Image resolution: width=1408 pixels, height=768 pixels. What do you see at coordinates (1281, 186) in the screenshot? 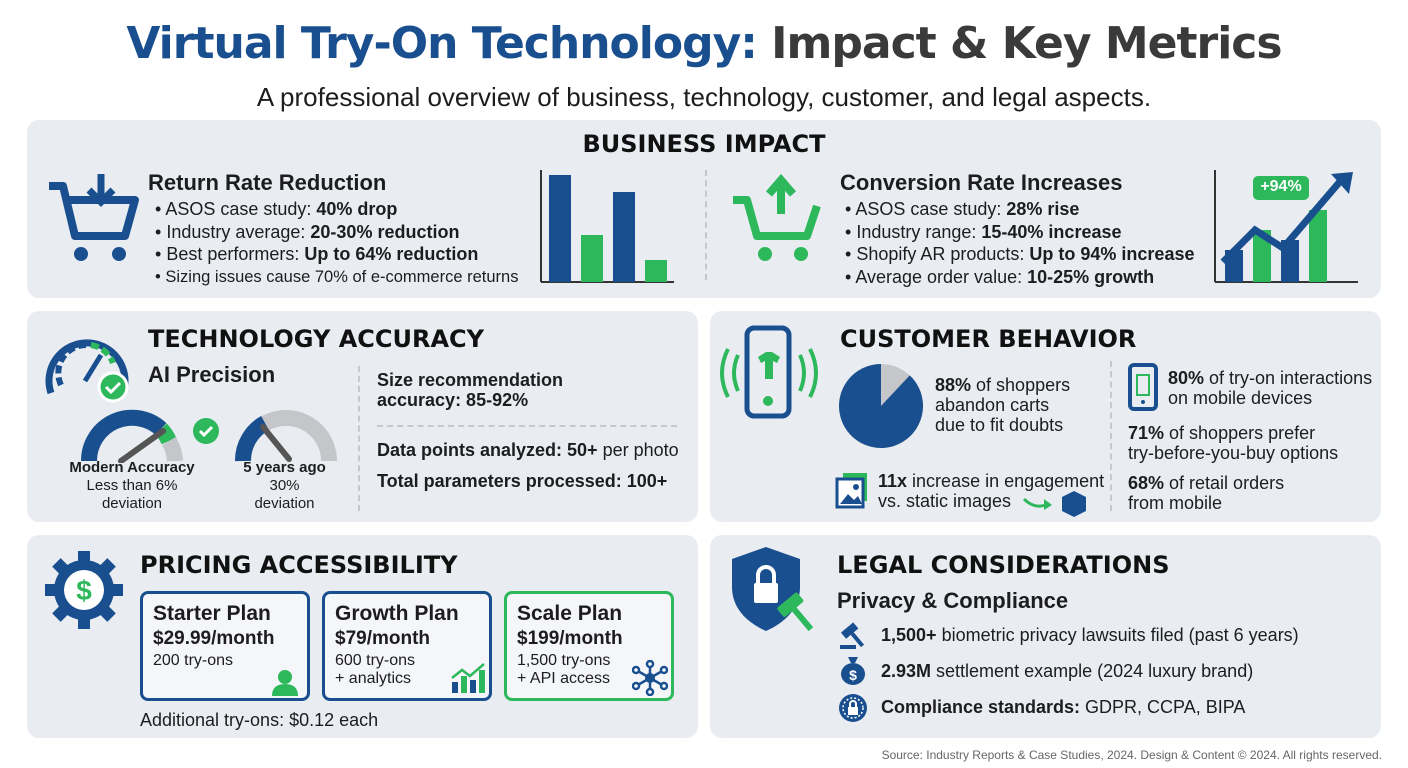
I see `growth-badge: +94%` at bounding box center [1281, 186].